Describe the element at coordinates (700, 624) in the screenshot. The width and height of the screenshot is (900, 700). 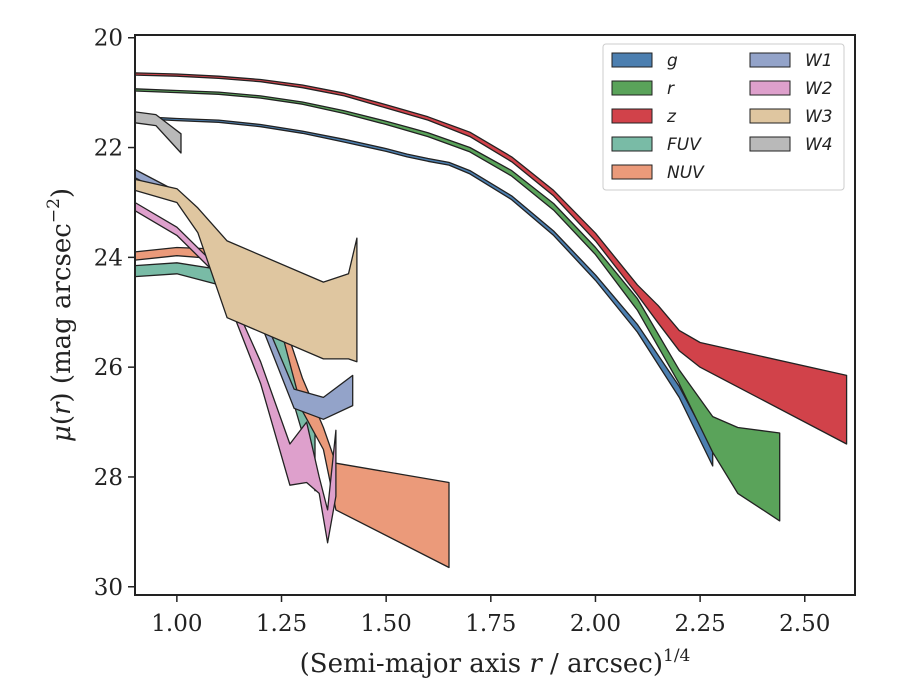
I see `x-tick-label: 2.25` at that location.